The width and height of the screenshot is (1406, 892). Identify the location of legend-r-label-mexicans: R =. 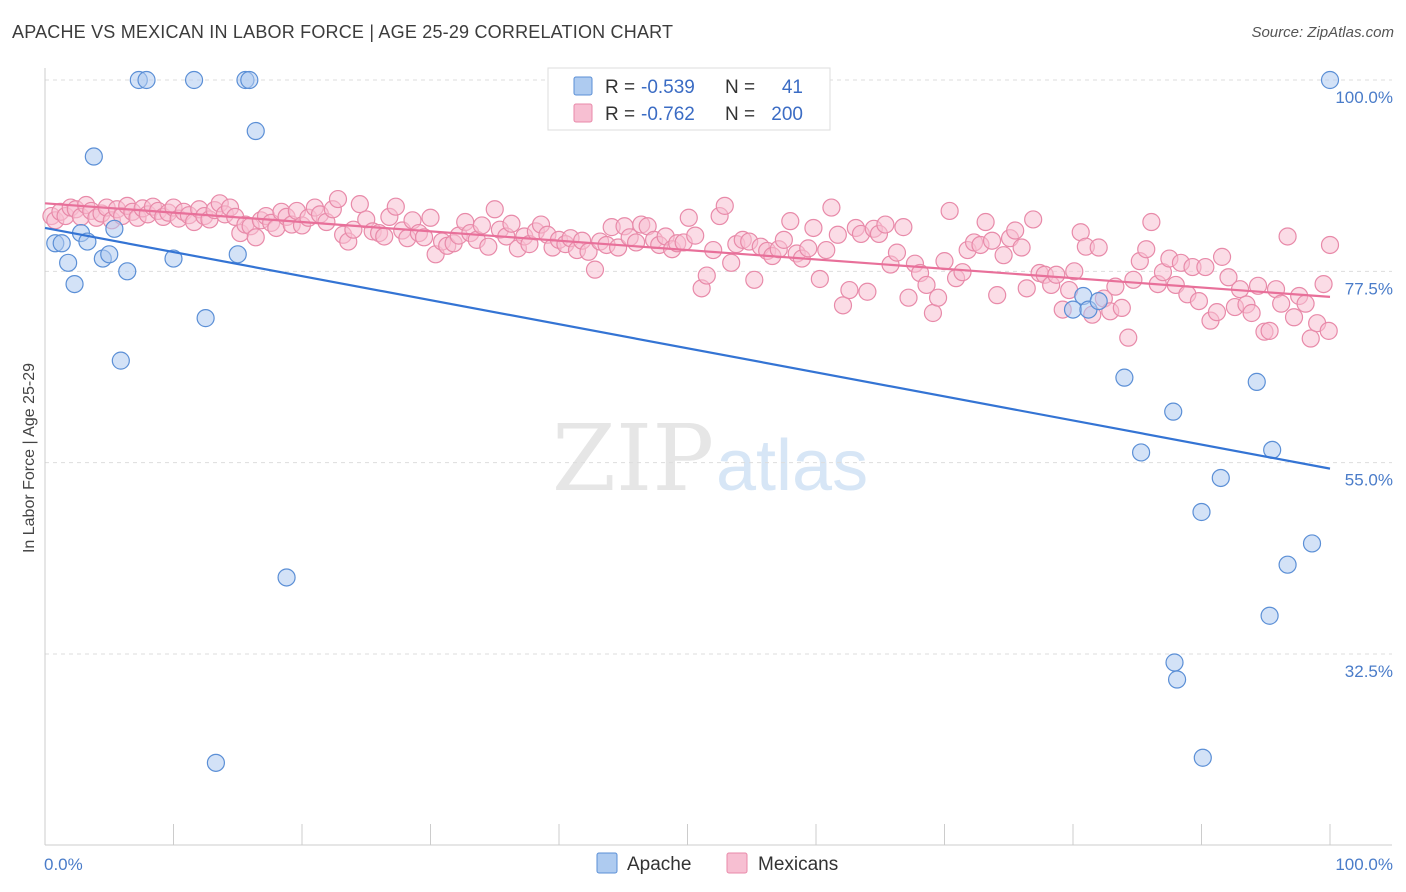
(620, 114).